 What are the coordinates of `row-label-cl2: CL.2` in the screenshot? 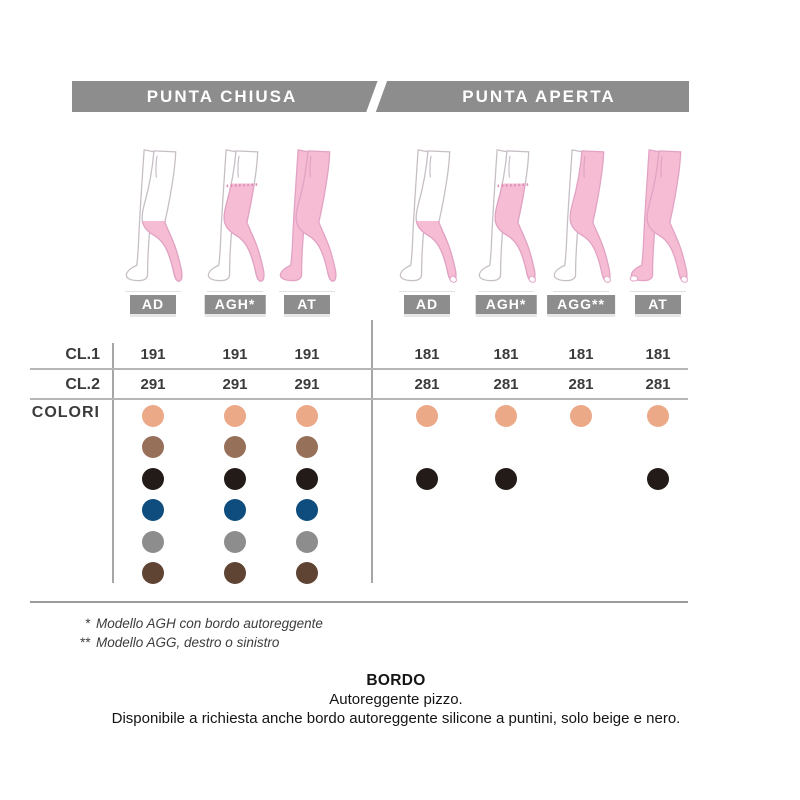 It's located at (82, 384).